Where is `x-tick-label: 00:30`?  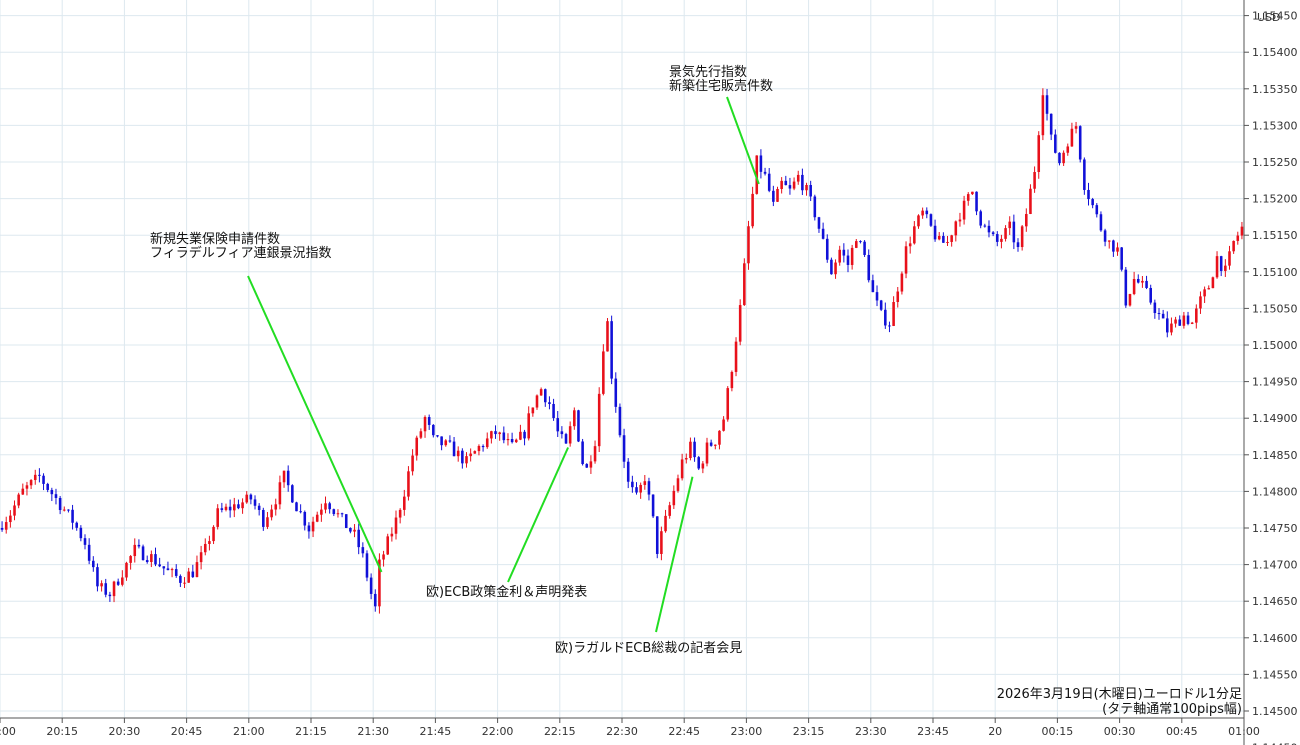
x-tick-label: 00:30 is located at coordinates (1120, 731).